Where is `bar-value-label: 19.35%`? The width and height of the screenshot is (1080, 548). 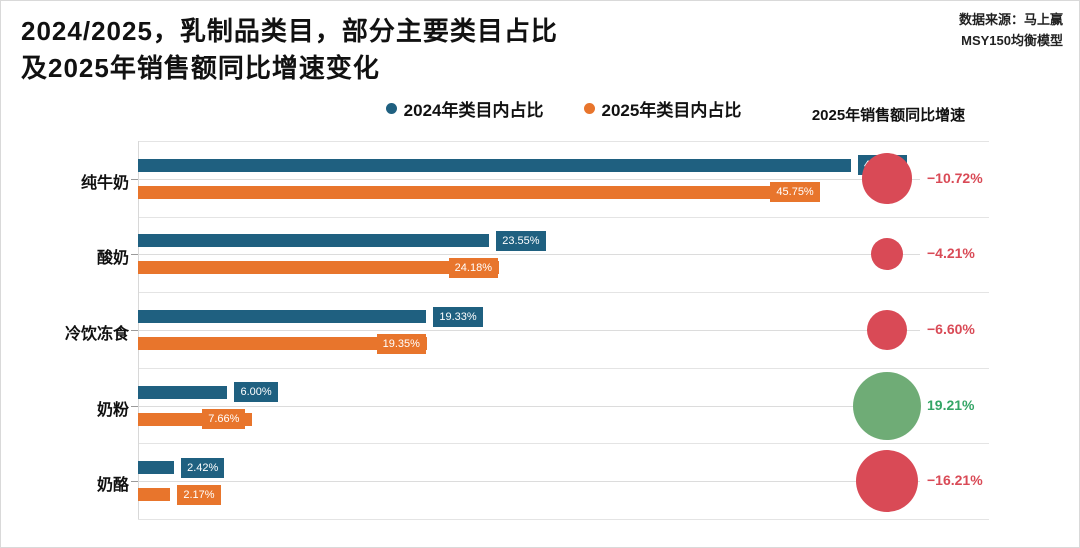
bar-value-label: 19.35% is located at coordinates (401, 343).